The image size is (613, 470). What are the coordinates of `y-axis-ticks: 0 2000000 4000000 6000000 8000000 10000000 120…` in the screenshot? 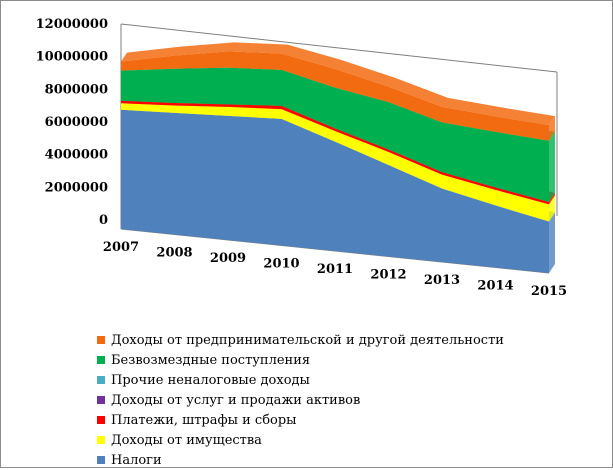 It's located at (72, 122).